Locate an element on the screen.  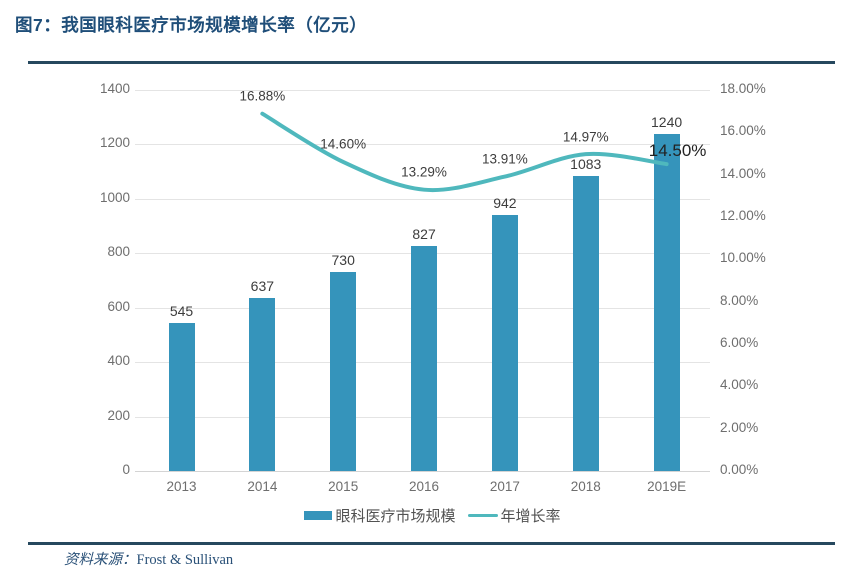
bar-2014 is located at coordinates (262, 384).